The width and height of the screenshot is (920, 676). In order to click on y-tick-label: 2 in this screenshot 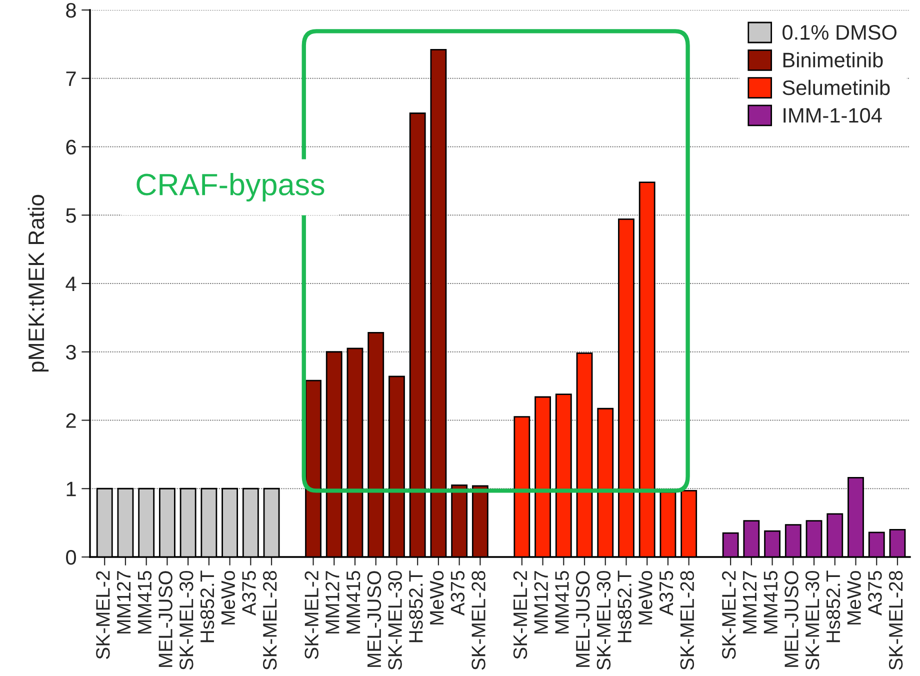, I will do `click(71, 420)`.